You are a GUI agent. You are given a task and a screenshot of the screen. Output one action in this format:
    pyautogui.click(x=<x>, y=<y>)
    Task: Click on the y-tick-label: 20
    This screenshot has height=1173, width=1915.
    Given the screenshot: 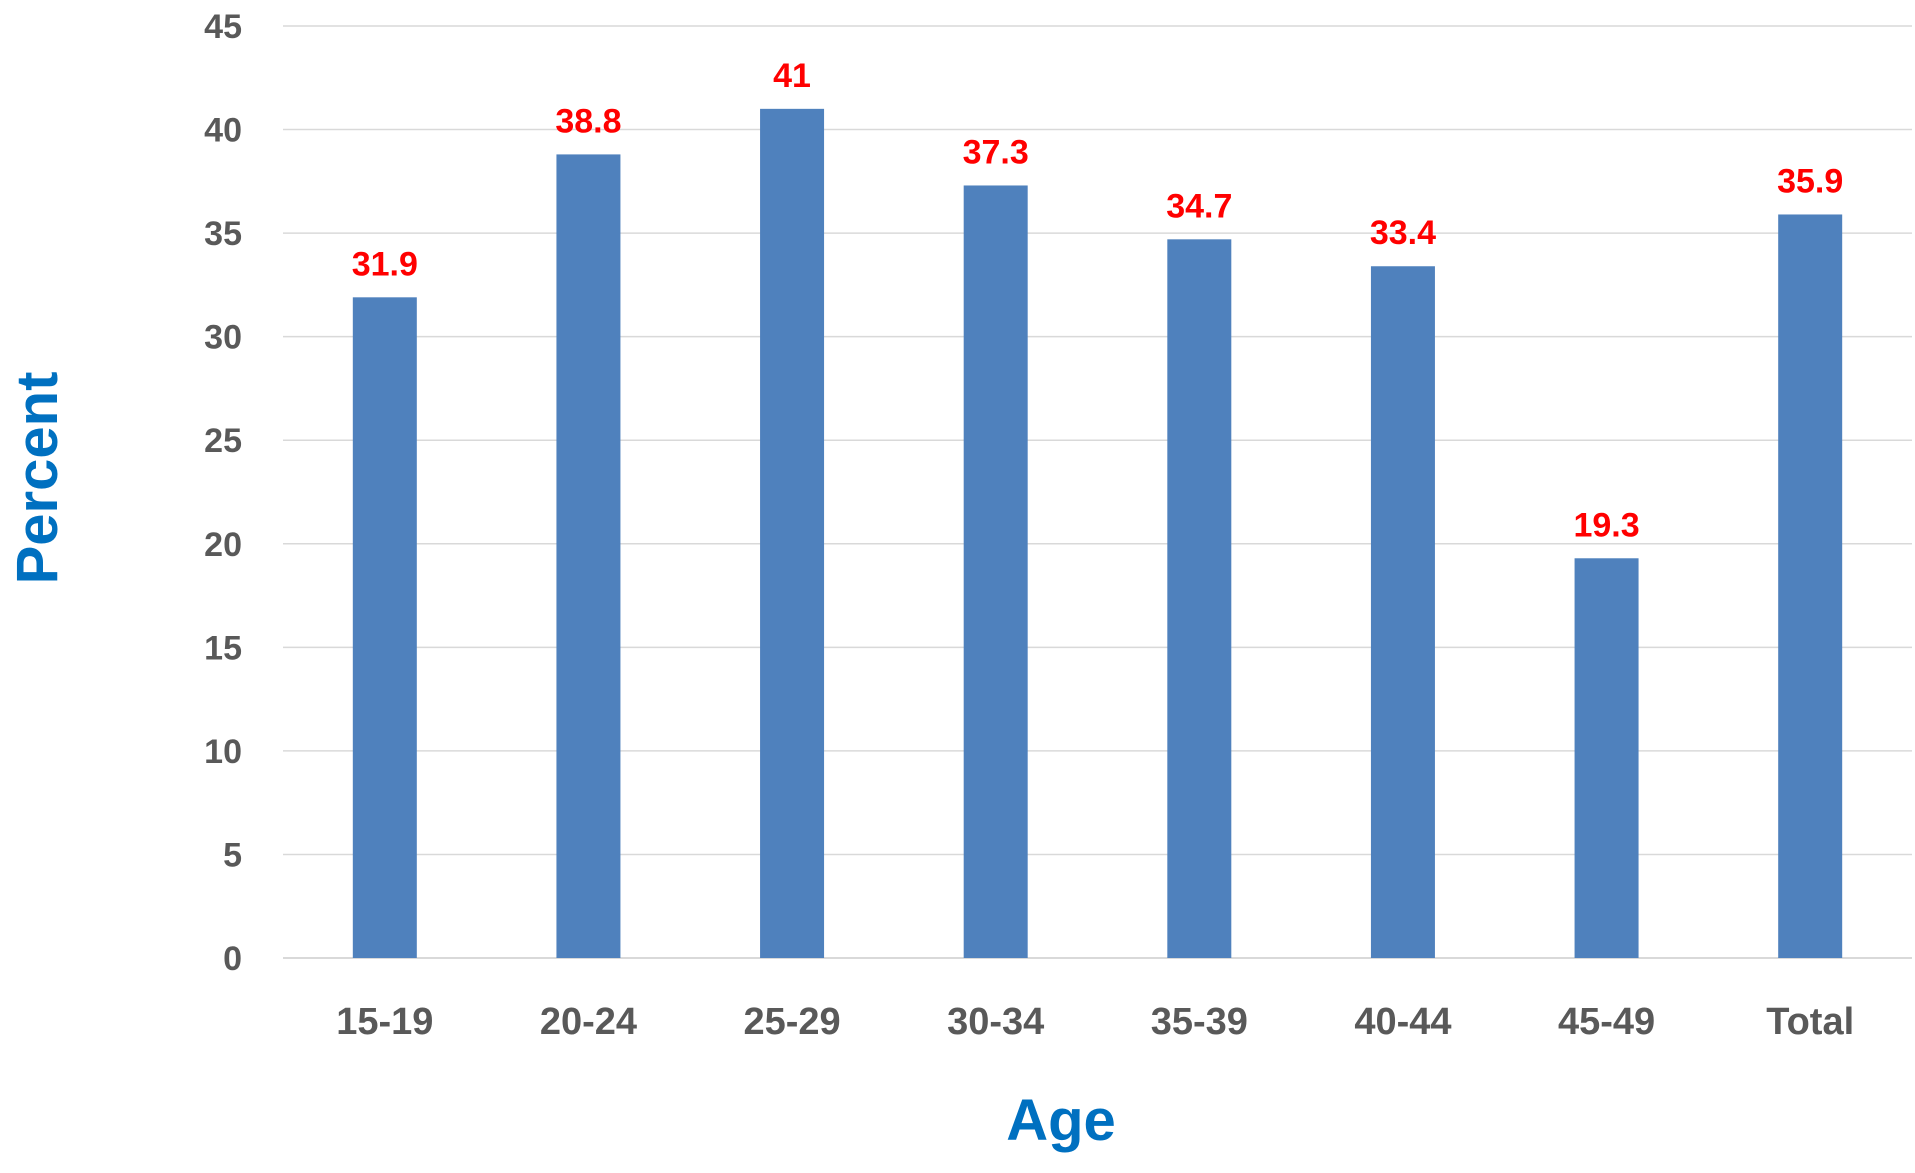 What is the action you would take?
    pyautogui.click(x=223, y=545)
    